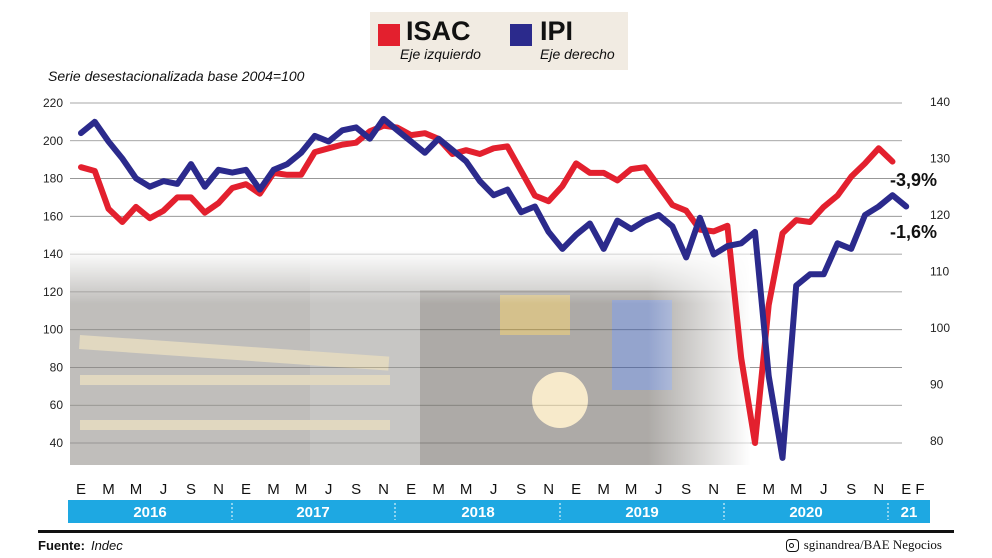  Describe the element at coordinates (53, 254) in the screenshot. I see `y-left-tick-140: 140` at that location.